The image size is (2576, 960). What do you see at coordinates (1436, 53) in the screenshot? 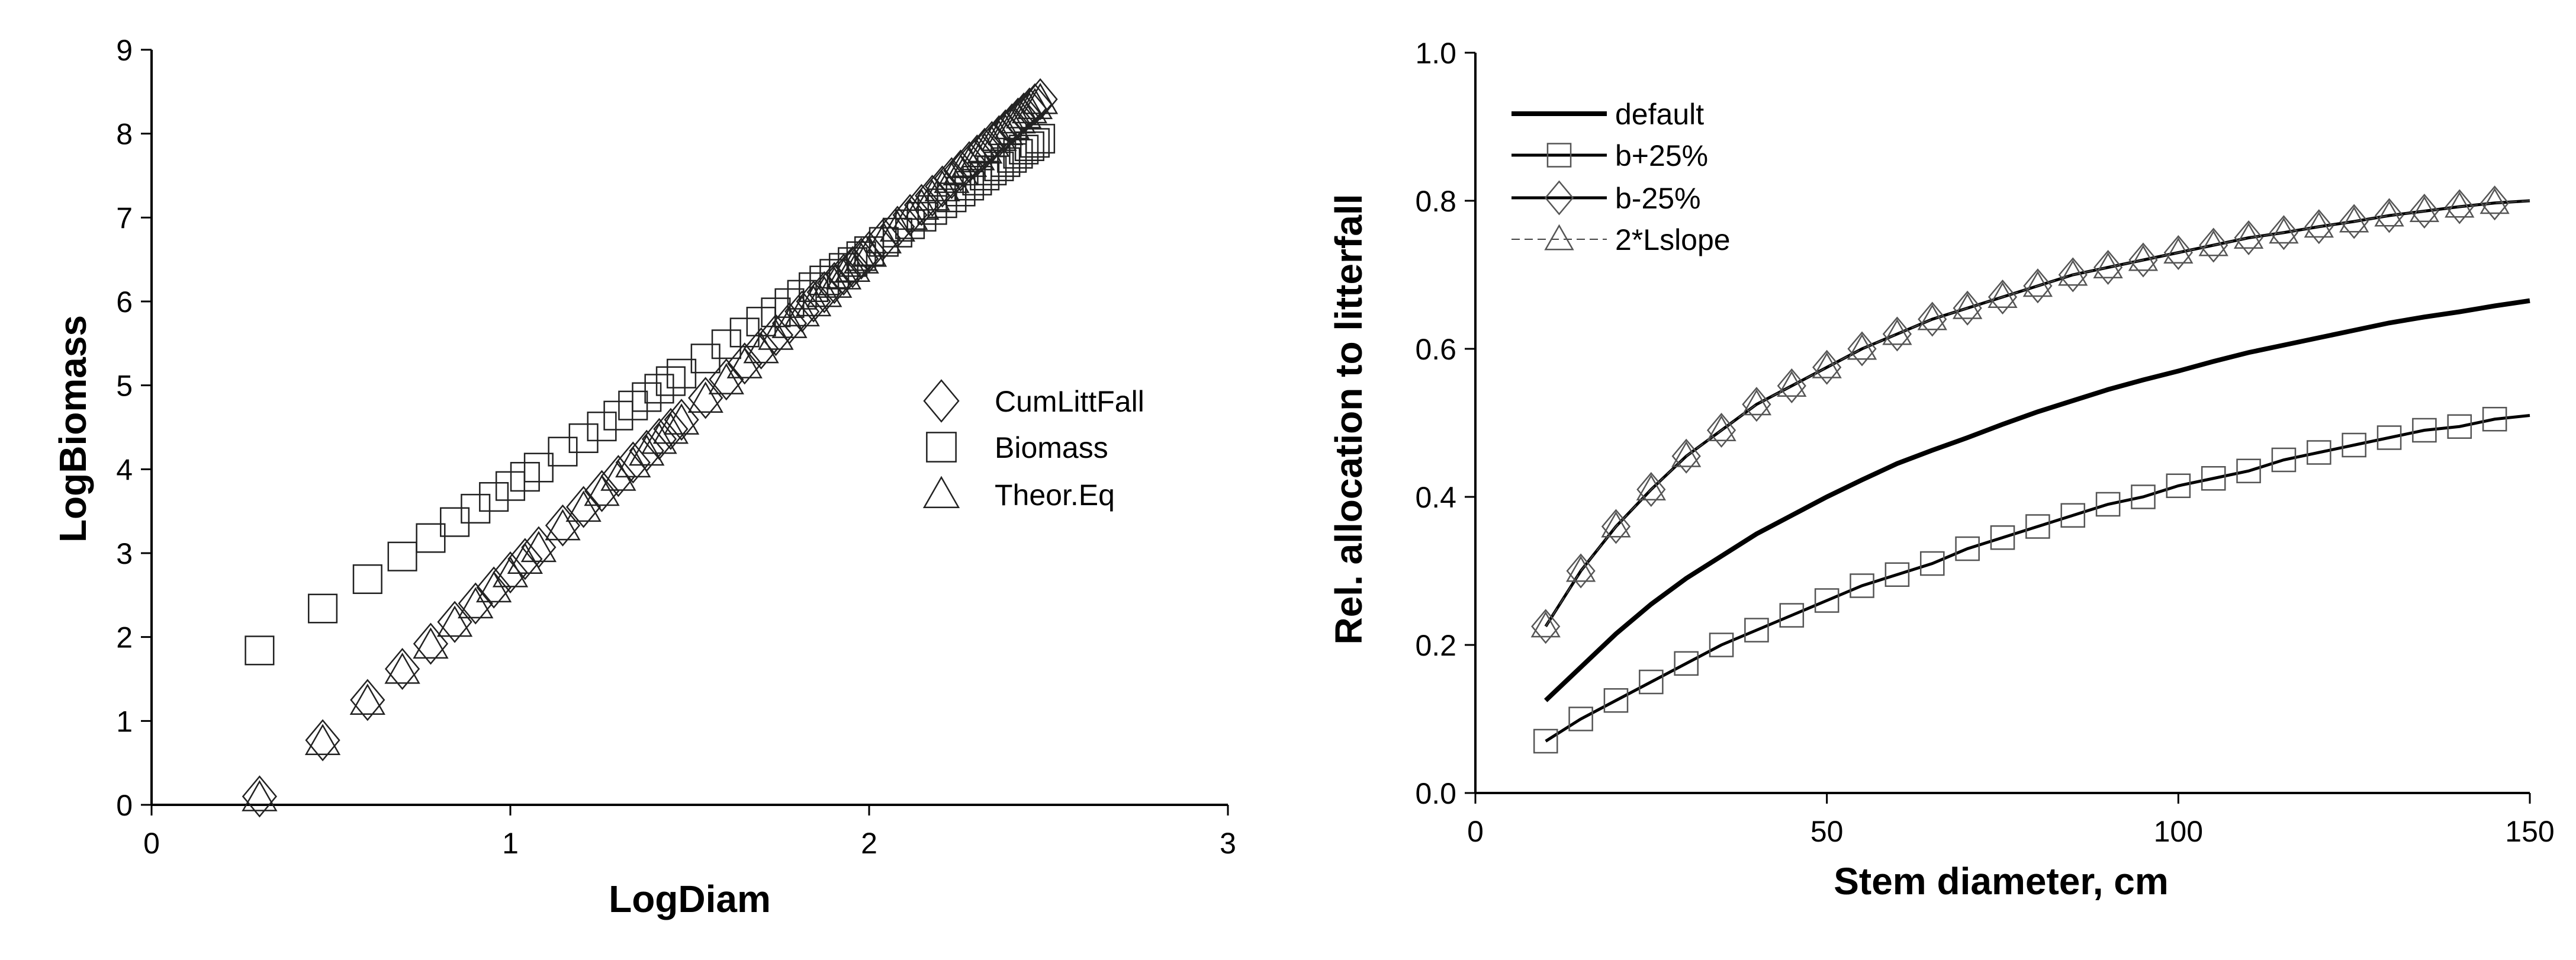
I see `y-tick-label: 1.0` at bounding box center [1436, 53].